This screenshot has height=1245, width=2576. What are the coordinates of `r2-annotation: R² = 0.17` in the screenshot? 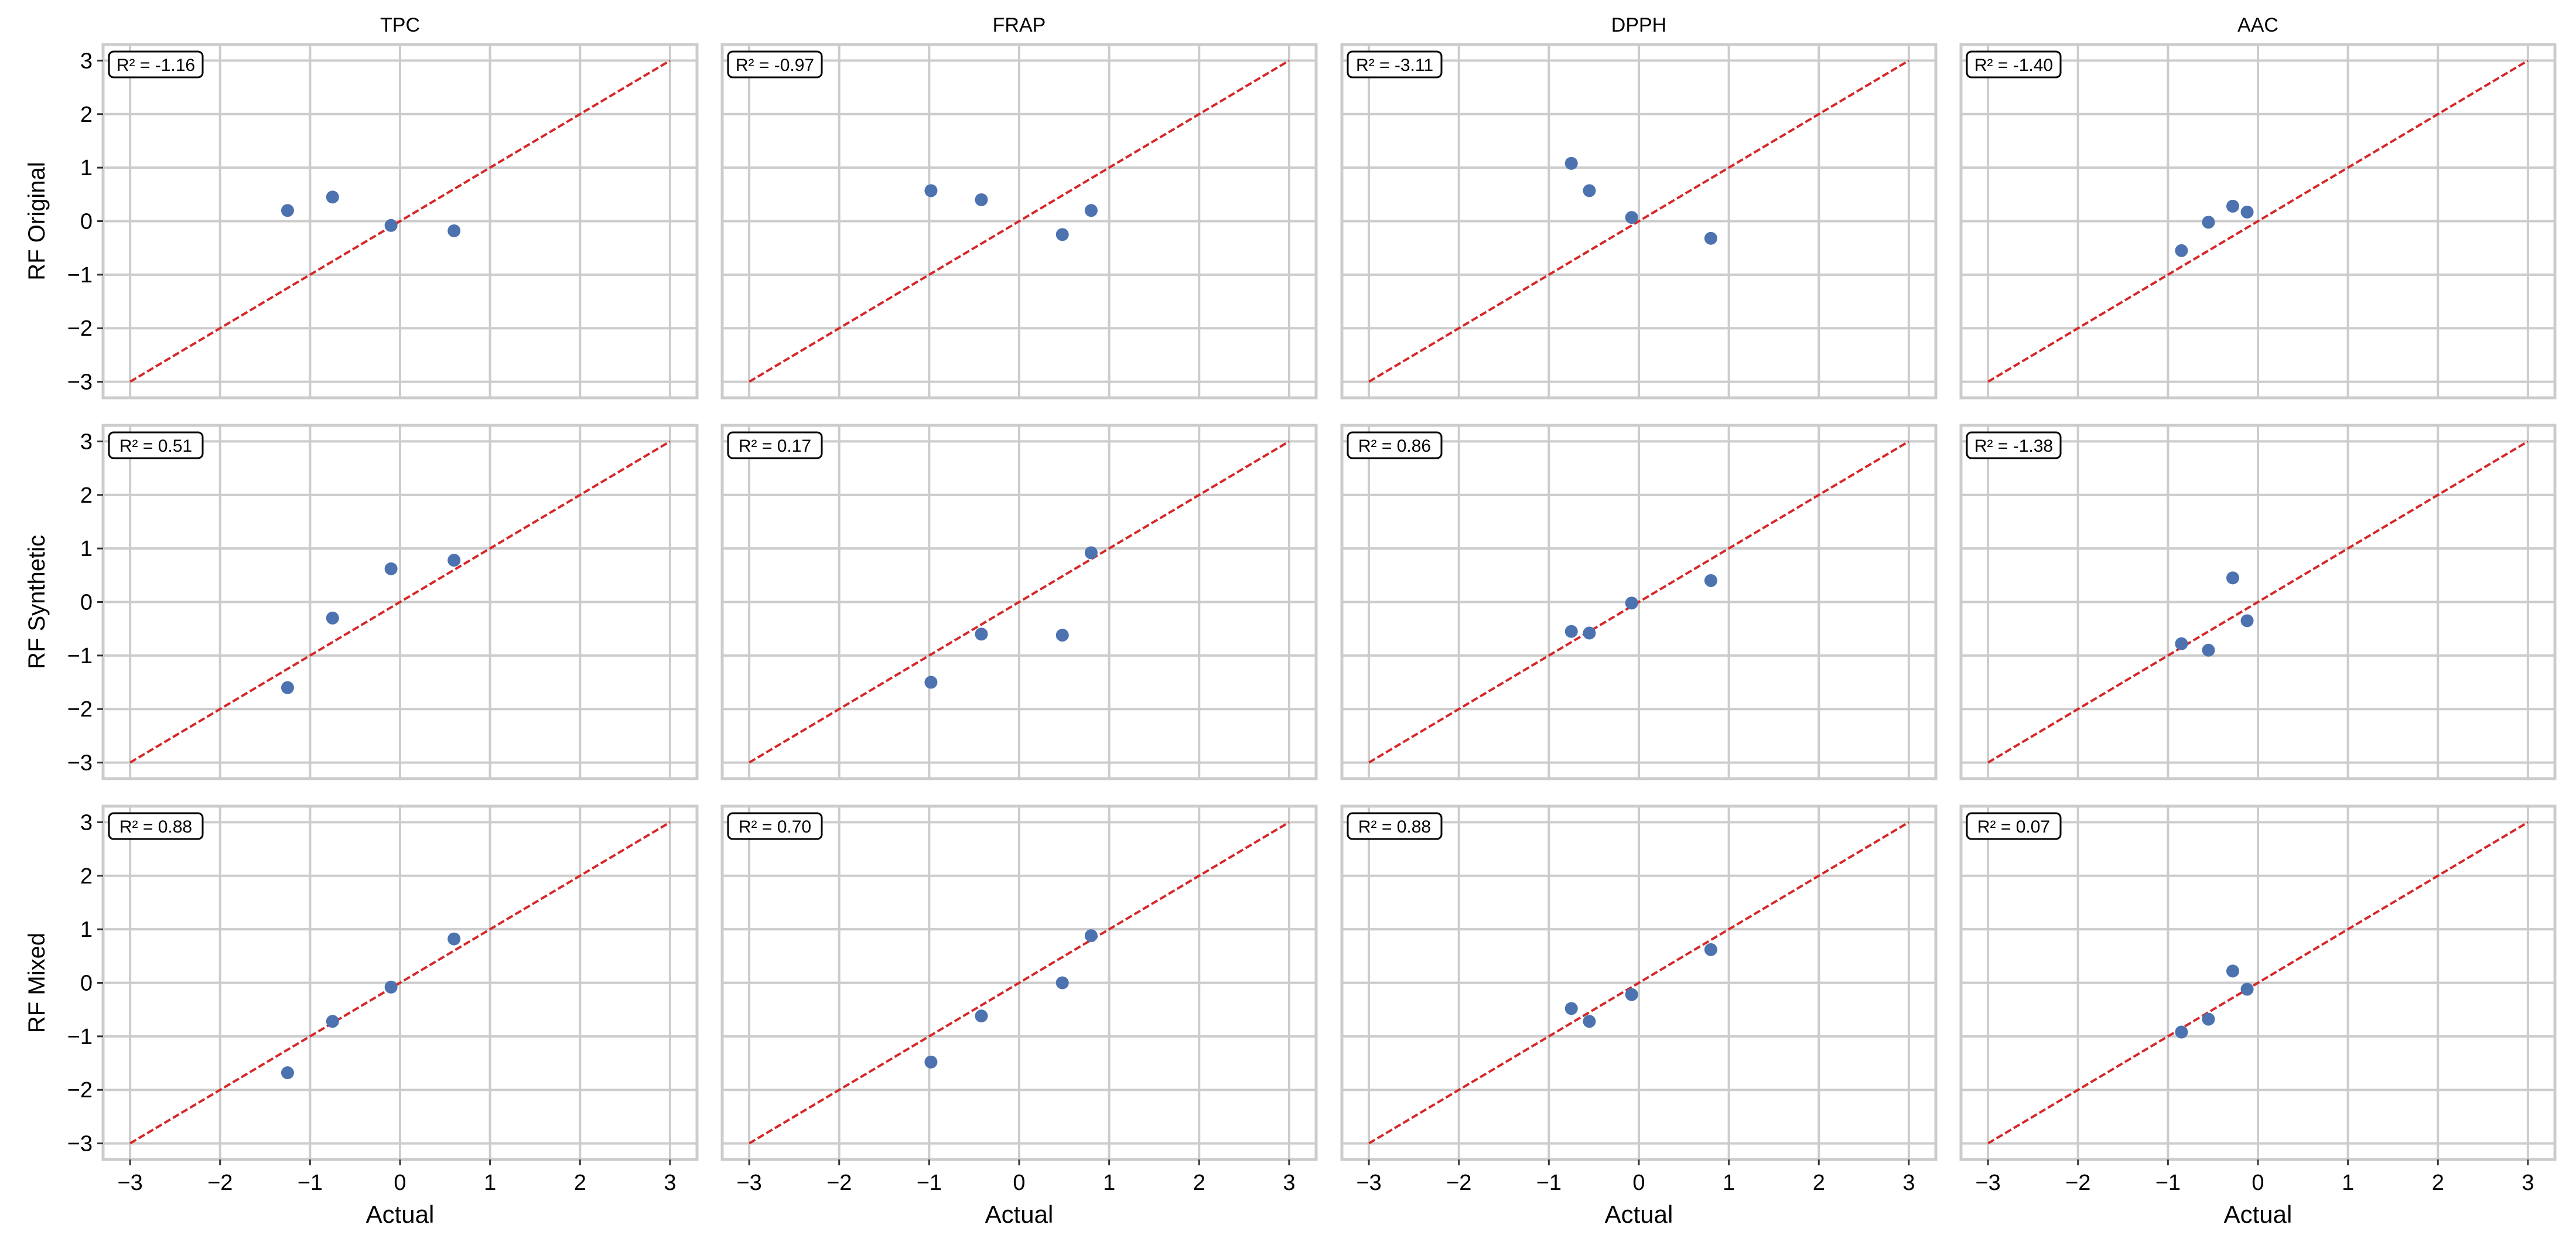 It's located at (775, 446).